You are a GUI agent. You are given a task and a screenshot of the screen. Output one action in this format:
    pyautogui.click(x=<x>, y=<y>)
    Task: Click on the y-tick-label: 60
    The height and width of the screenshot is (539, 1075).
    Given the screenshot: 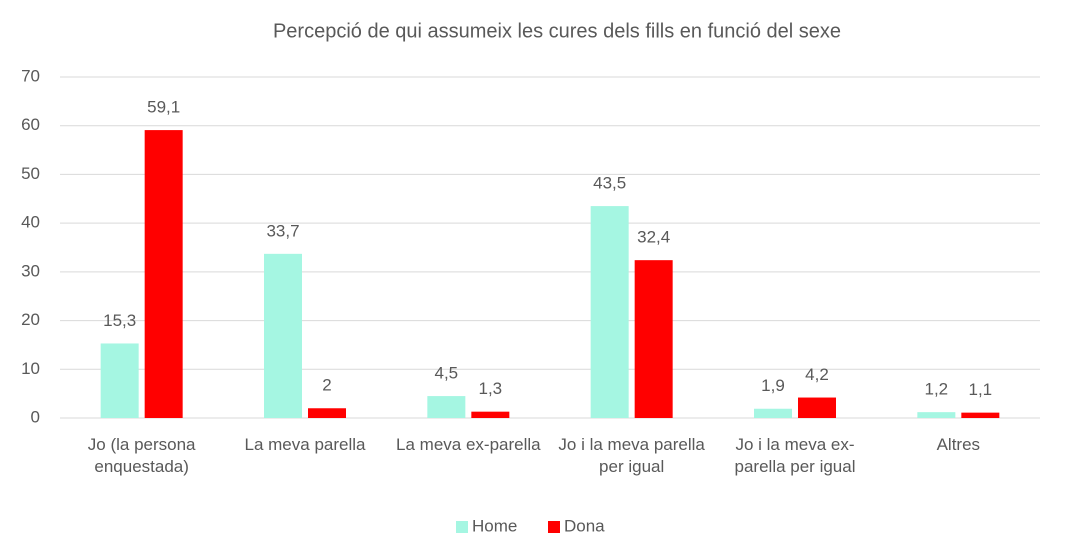 What is the action you would take?
    pyautogui.click(x=30, y=124)
    